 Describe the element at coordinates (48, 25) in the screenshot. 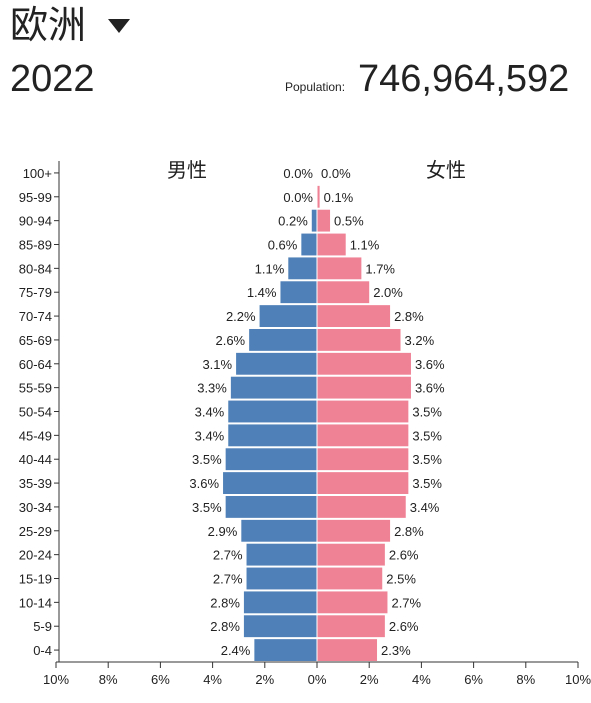

I see `region-title: 欧洲` at that location.